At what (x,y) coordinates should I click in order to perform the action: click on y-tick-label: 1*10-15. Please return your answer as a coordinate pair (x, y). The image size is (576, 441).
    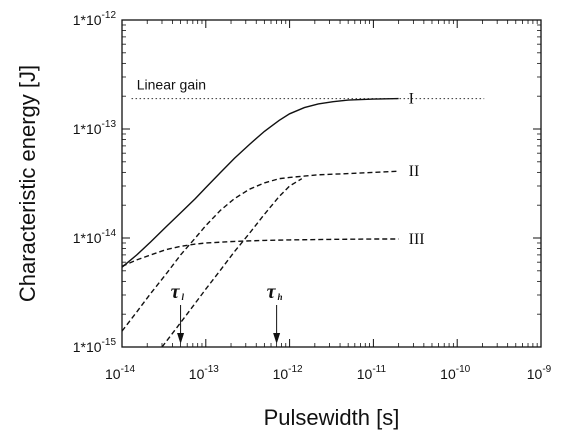
    Looking at the image, I should click on (95, 346).